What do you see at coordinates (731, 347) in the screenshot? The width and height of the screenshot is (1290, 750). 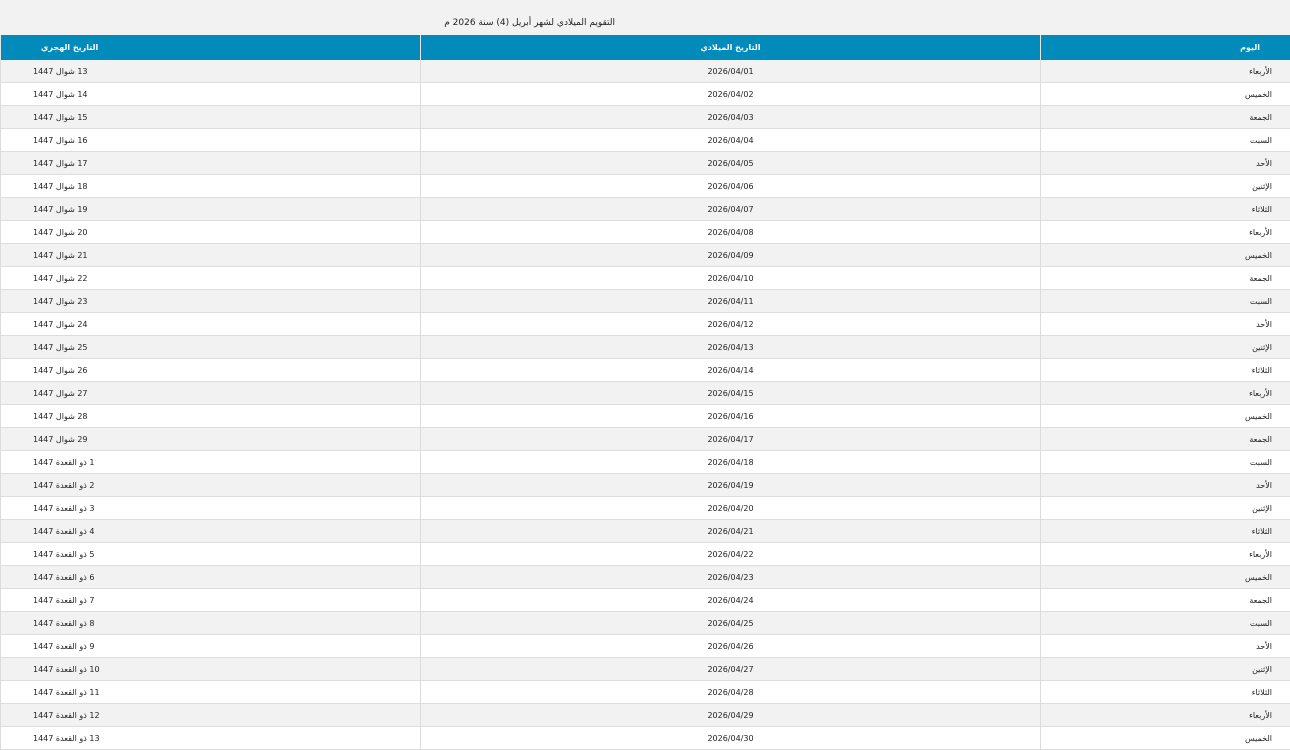 I see `gregorian-date-cell: 2026/04/13` at bounding box center [731, 347].